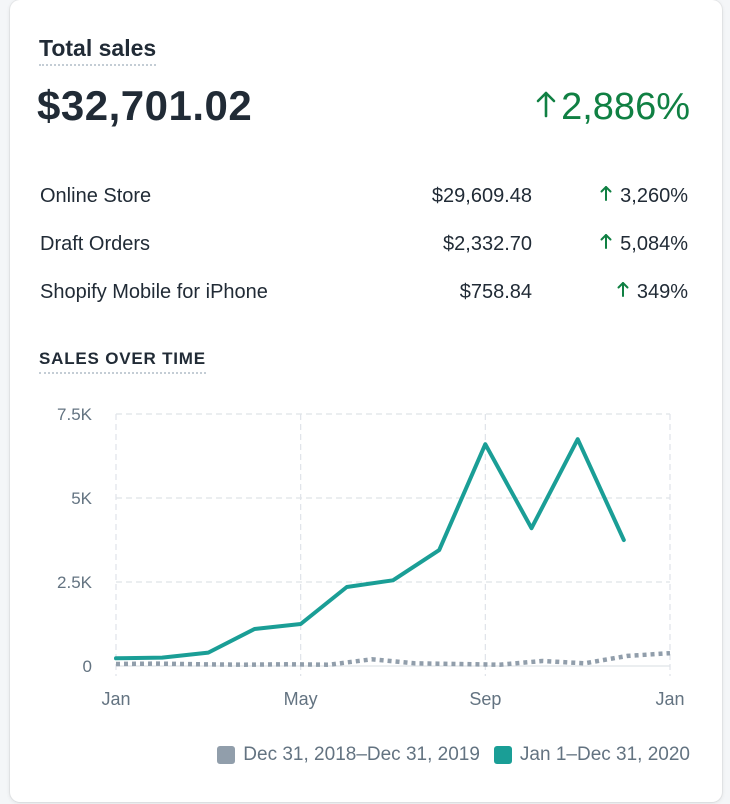 This screenshot has width=730, height=804. Describe the element at coordinates (122, 361) in the screenshot. I see `sales-over-time-title: SALES OVER TIME` at that location.